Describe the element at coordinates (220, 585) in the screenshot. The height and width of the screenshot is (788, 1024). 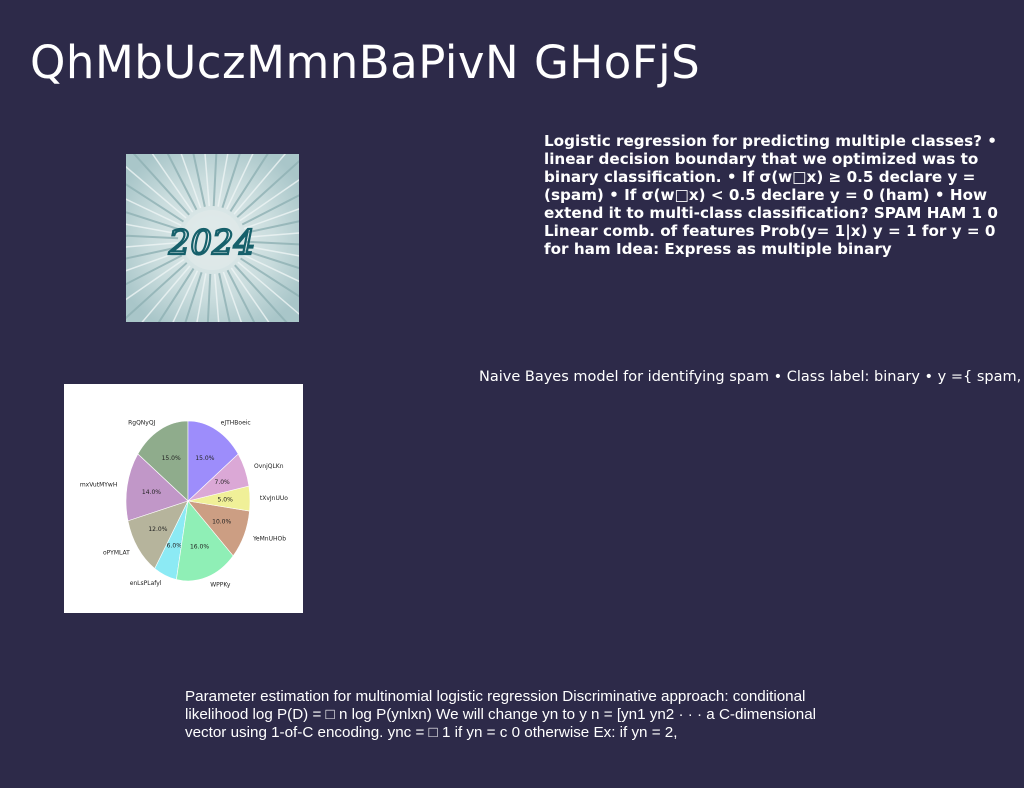
I see `pie-category-label: WPPKy` at that location.